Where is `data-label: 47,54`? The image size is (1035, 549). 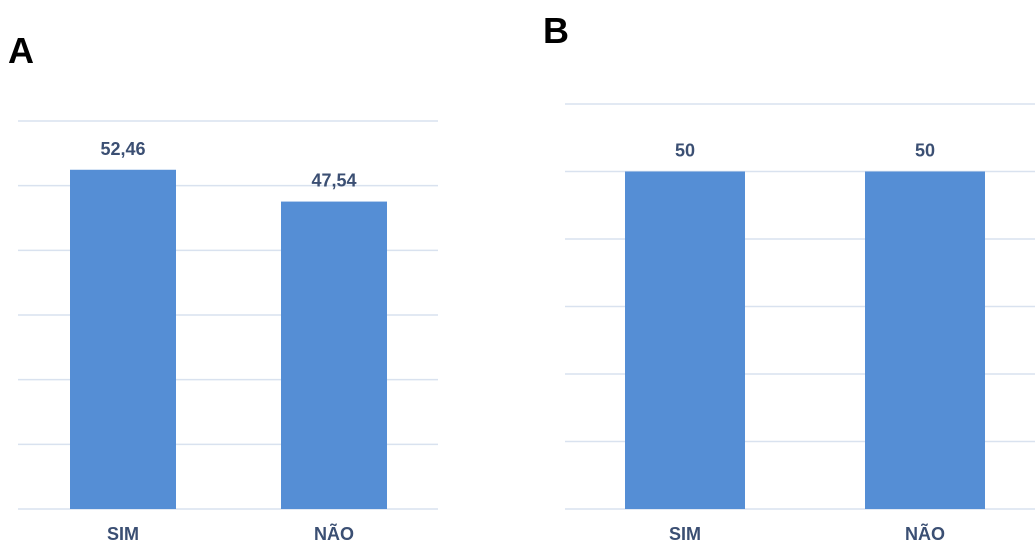 data-label: 47,54 is located at coordinates (333, 181).